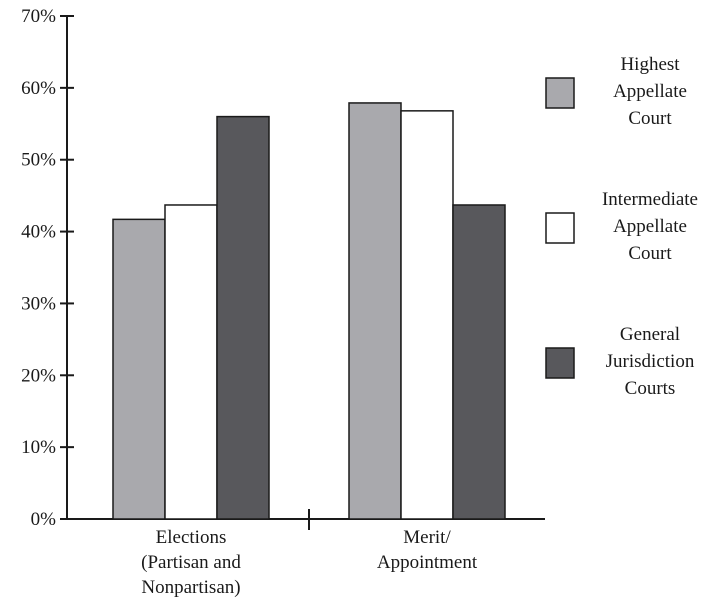 The width and height of the screenshot is (711, 609). Describe the element at coordinates (38, 375) in the screenshot. I see `y-tick-label: 20%` at that location.